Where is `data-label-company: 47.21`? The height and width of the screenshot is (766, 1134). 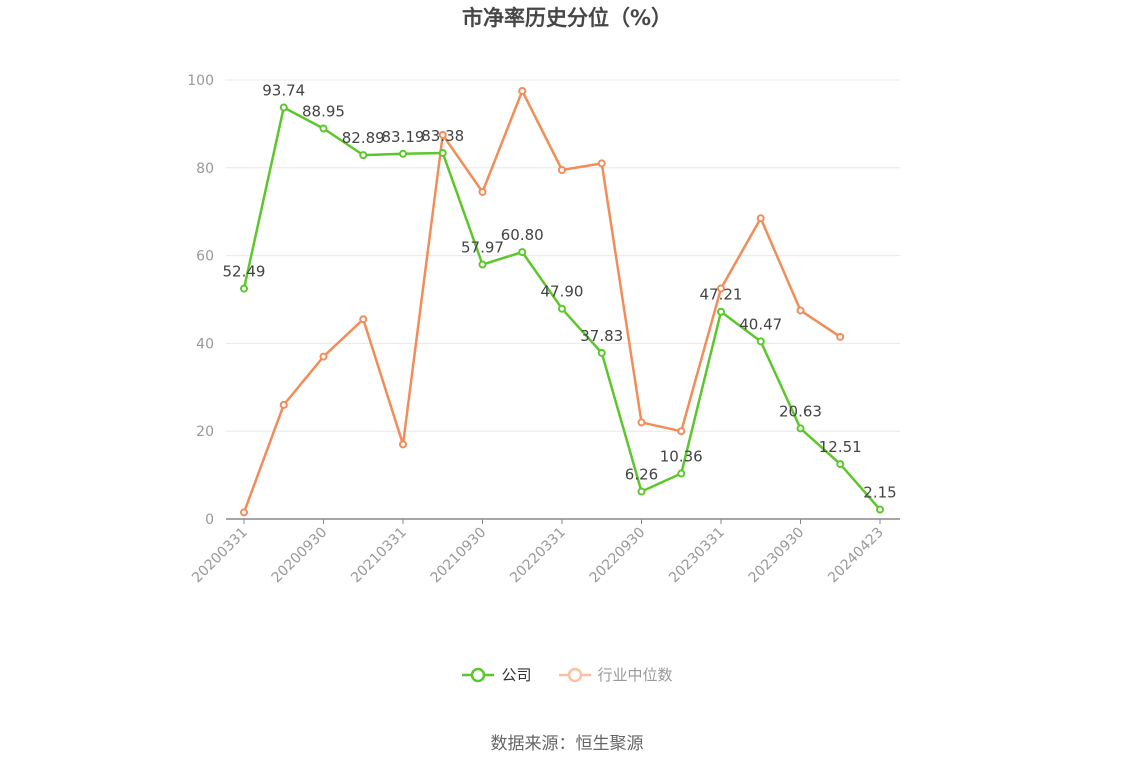 data-label-company: 47.21 is located at coordinates (721, 295).